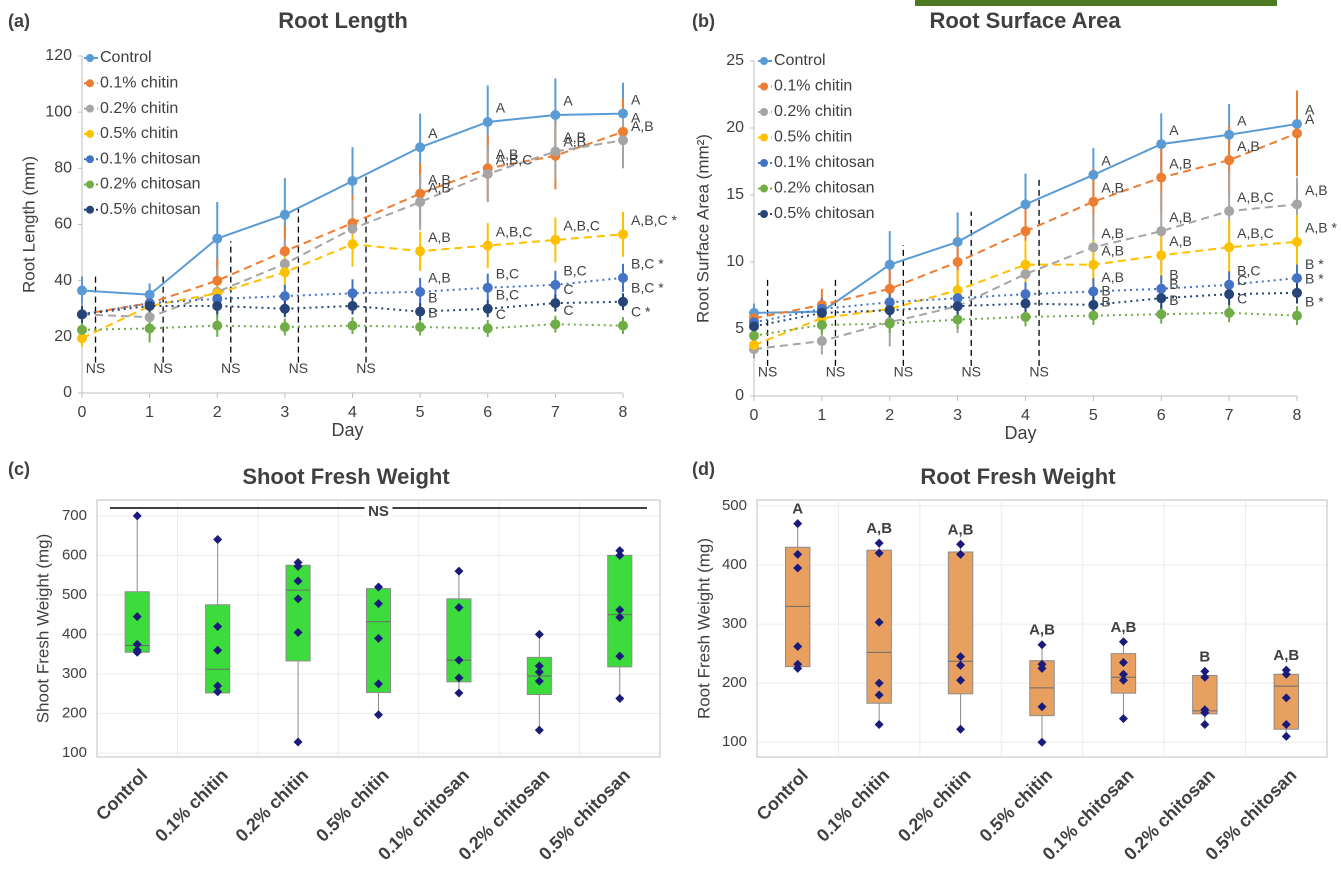  I want to click on y-tick-label: 200, so click(74, 712).